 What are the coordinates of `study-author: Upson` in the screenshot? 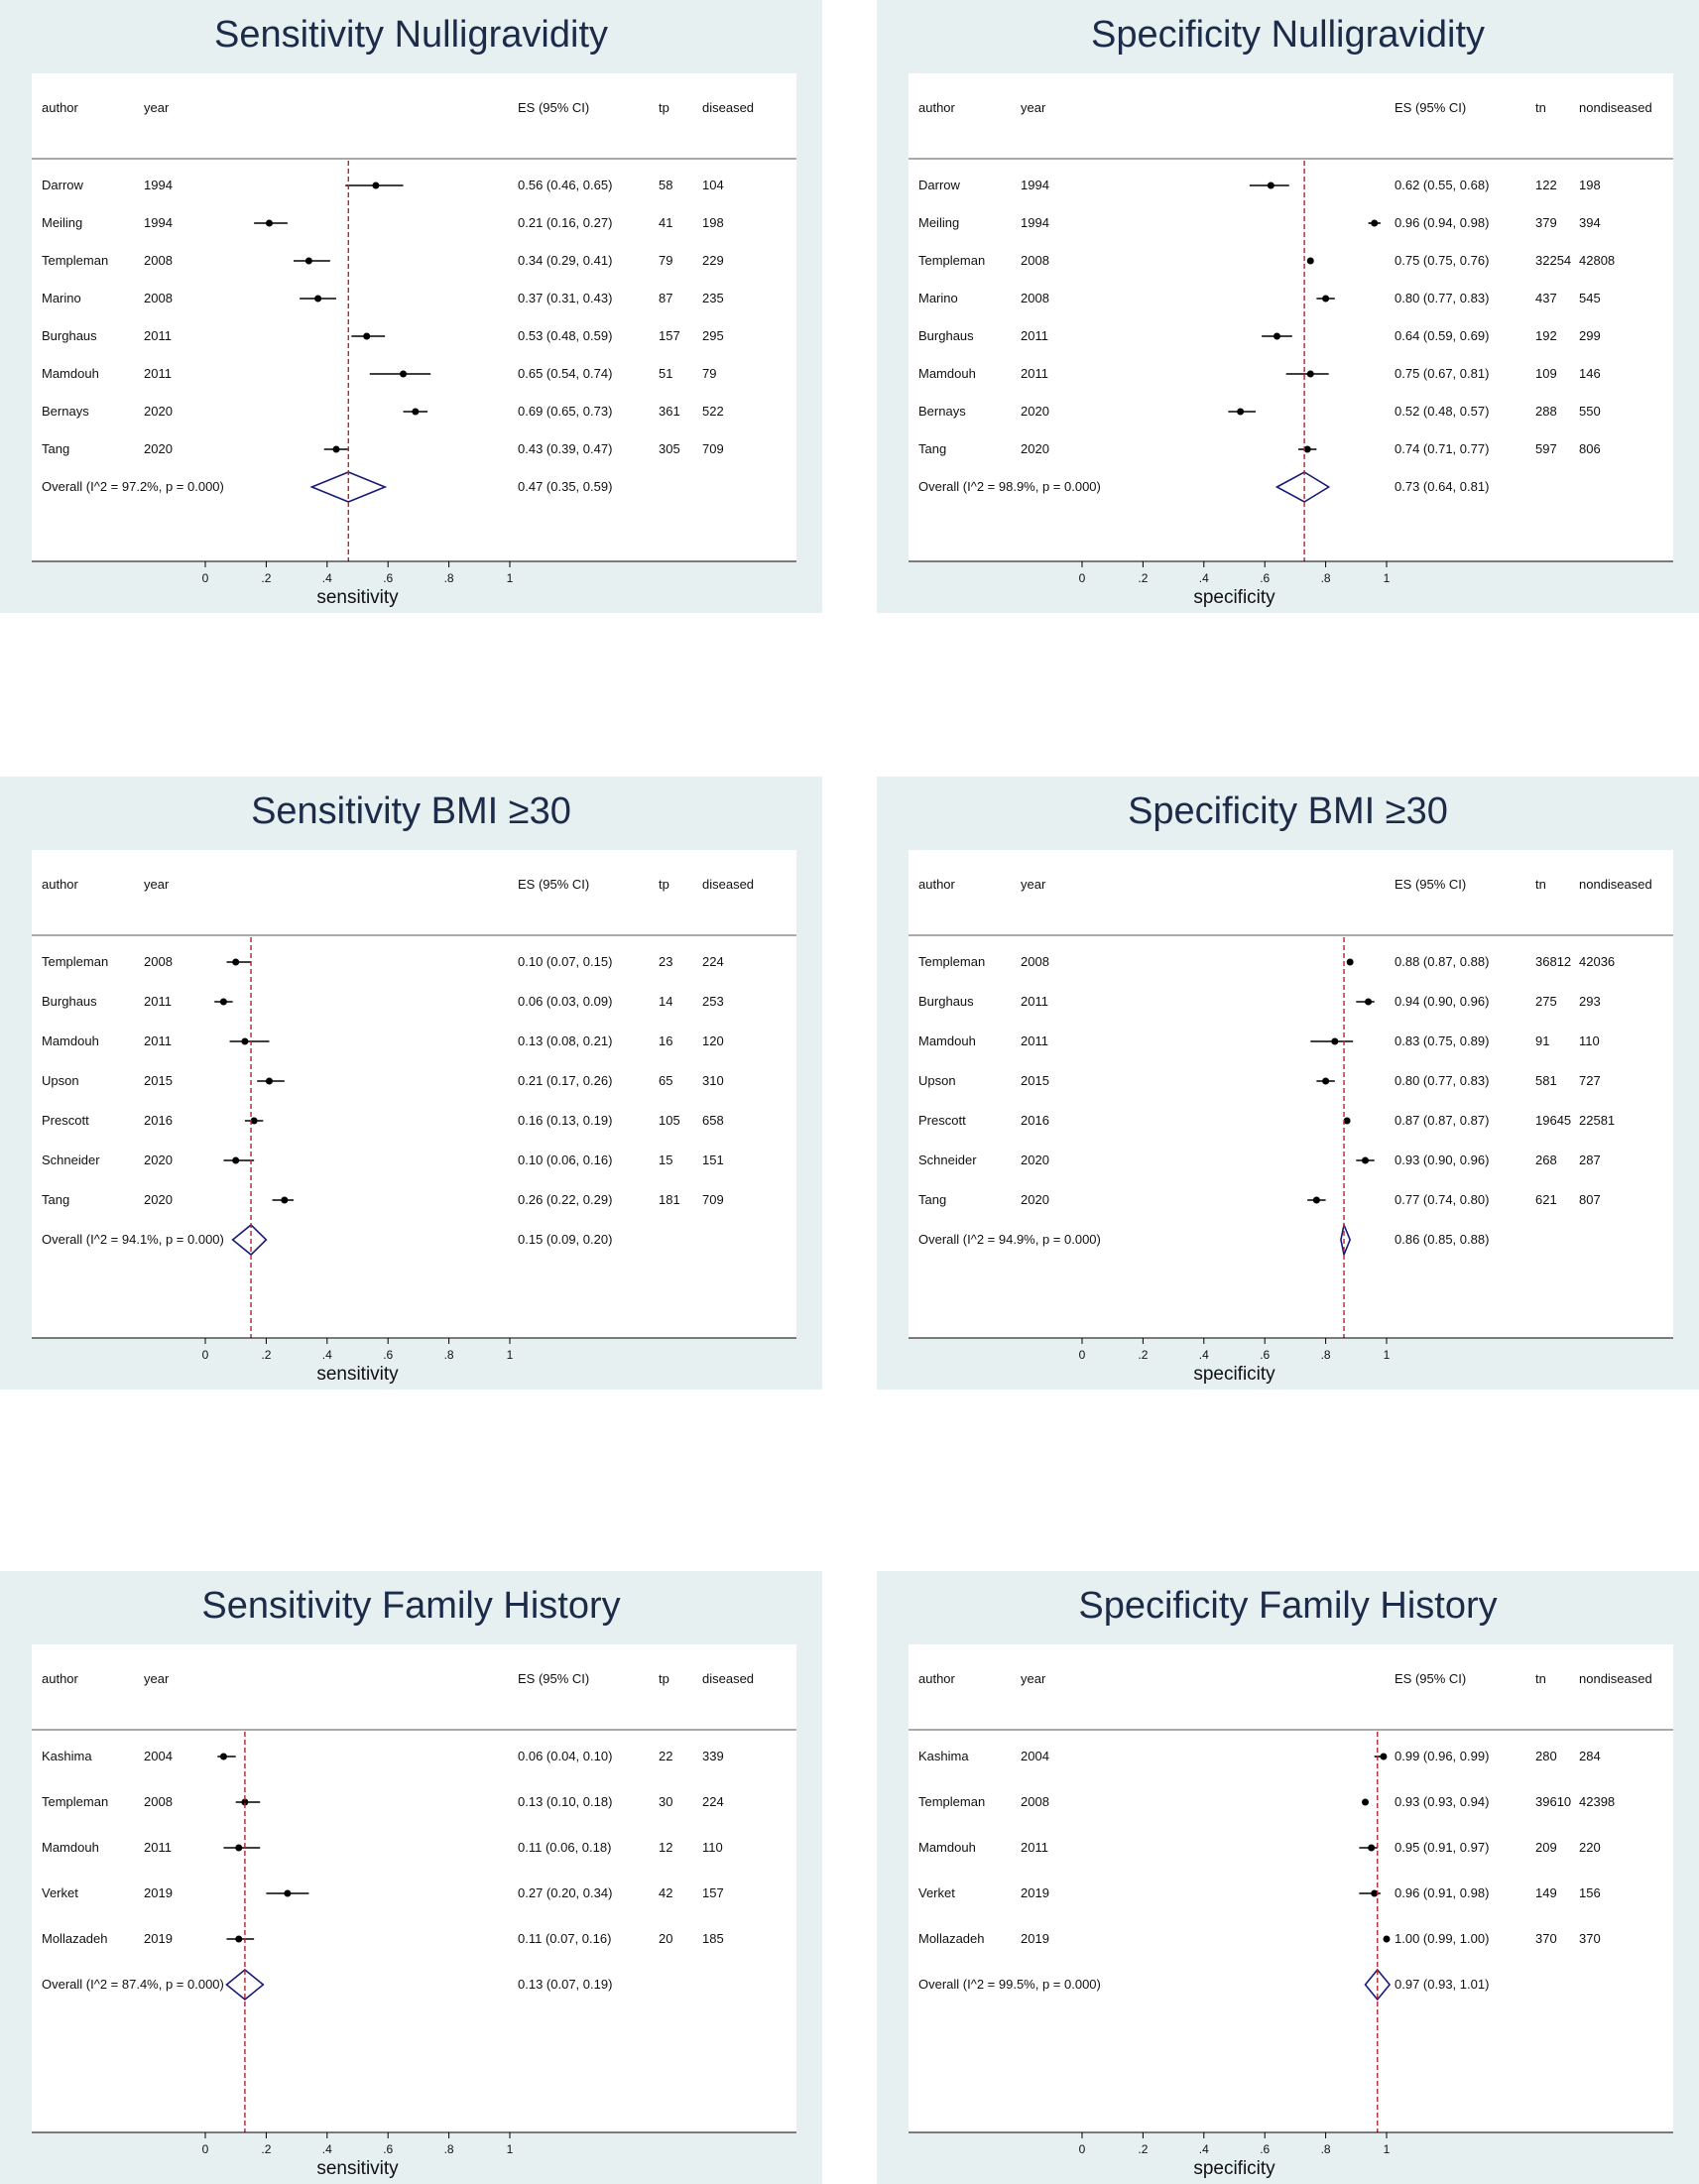 It's located at (60, 1080).